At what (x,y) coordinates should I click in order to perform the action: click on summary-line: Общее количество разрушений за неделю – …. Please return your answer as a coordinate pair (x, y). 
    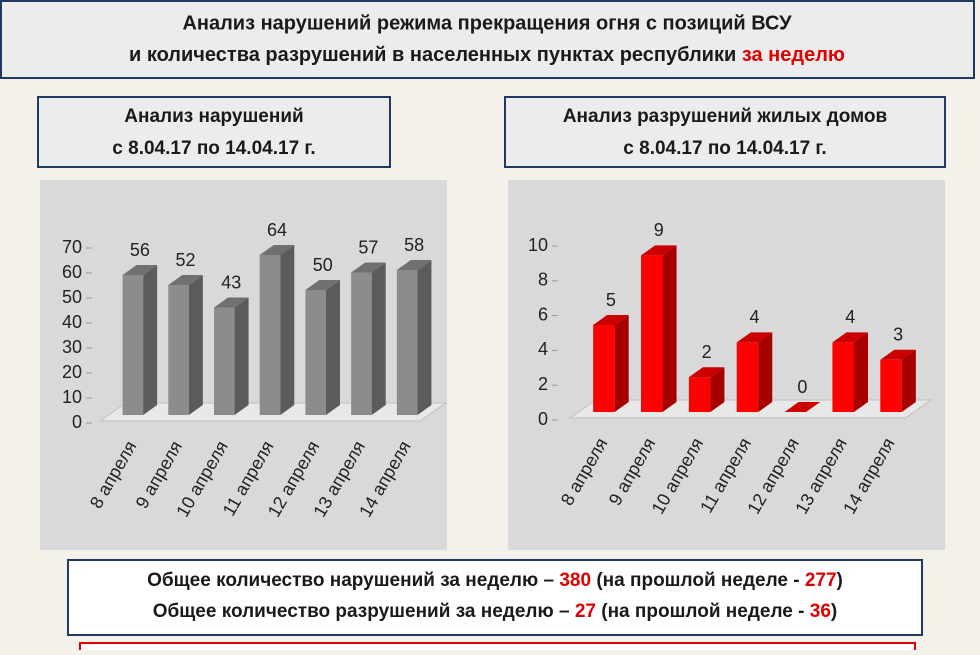
    Looking at the image, I should click on (495, 611).